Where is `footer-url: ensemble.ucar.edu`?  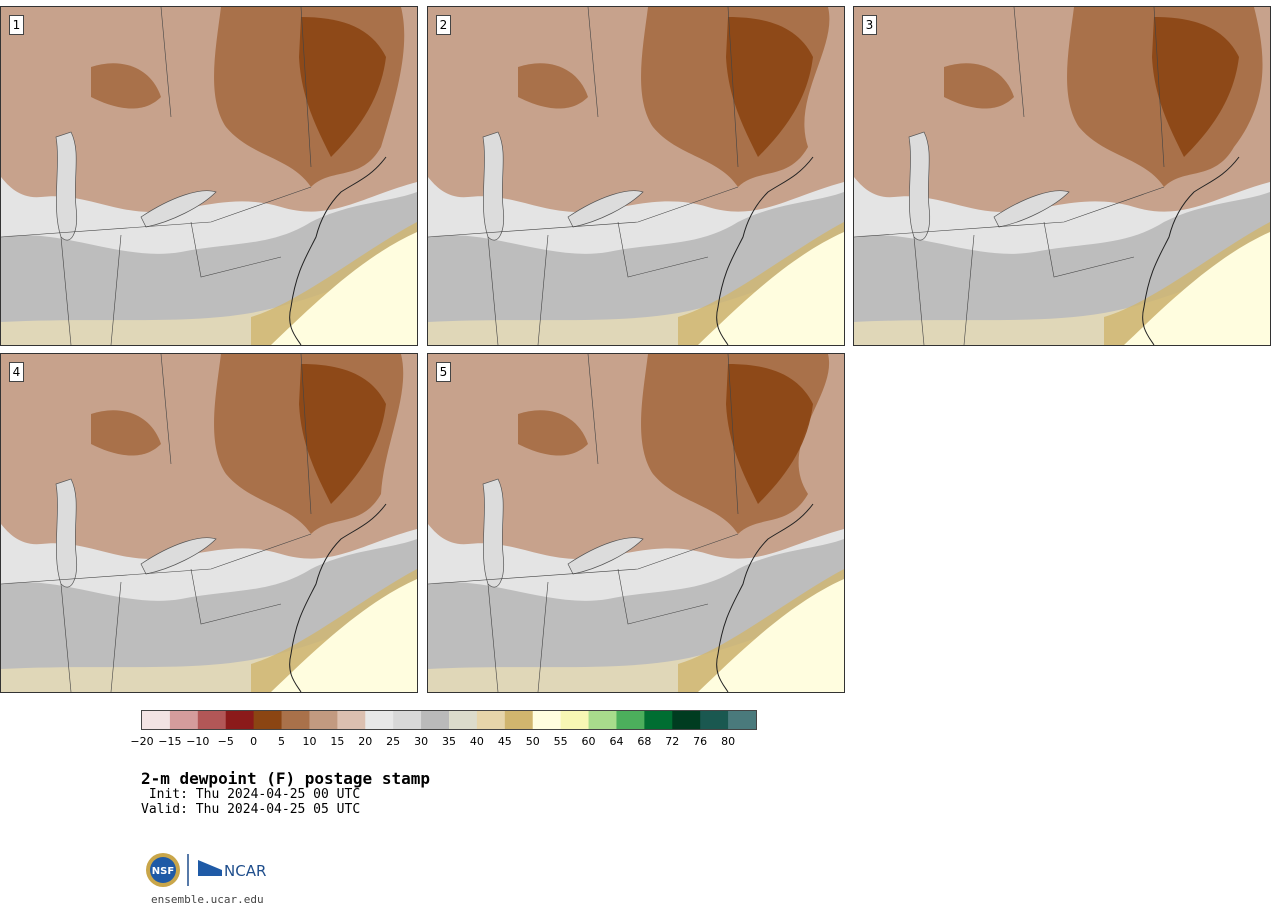
footer-url: ensemble.ucar.edu is located at coordinates (207, 899).